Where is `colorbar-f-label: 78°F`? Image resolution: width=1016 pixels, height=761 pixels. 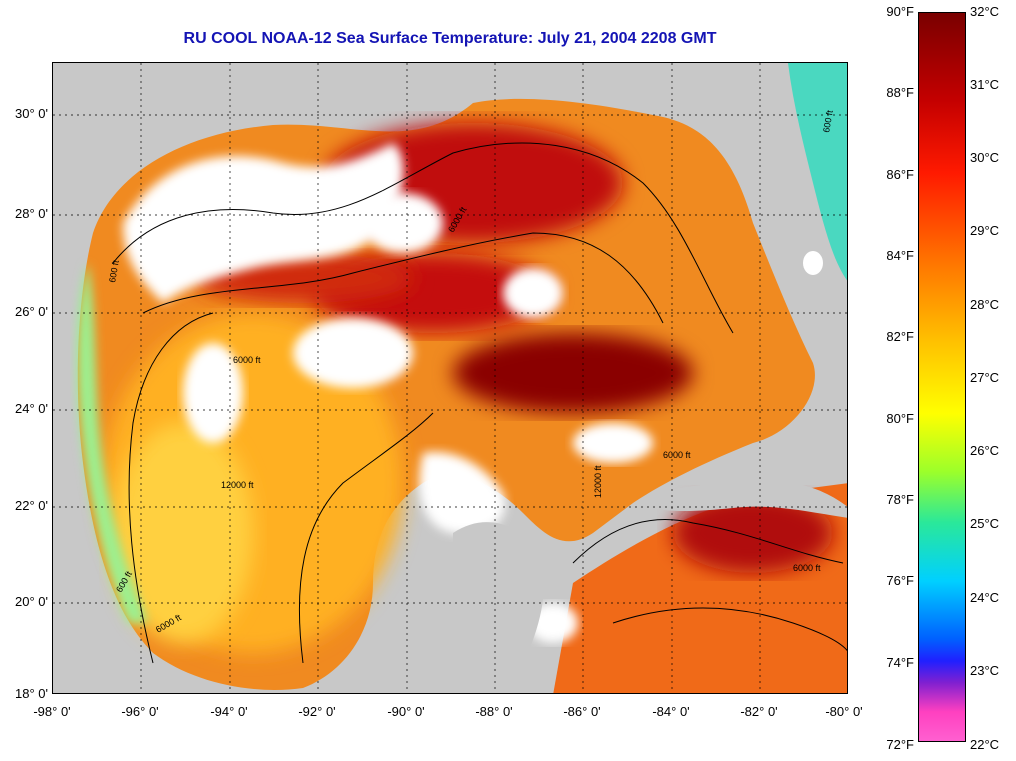
colorbar-f-label: 78°F is located at coordinates (900, 499).